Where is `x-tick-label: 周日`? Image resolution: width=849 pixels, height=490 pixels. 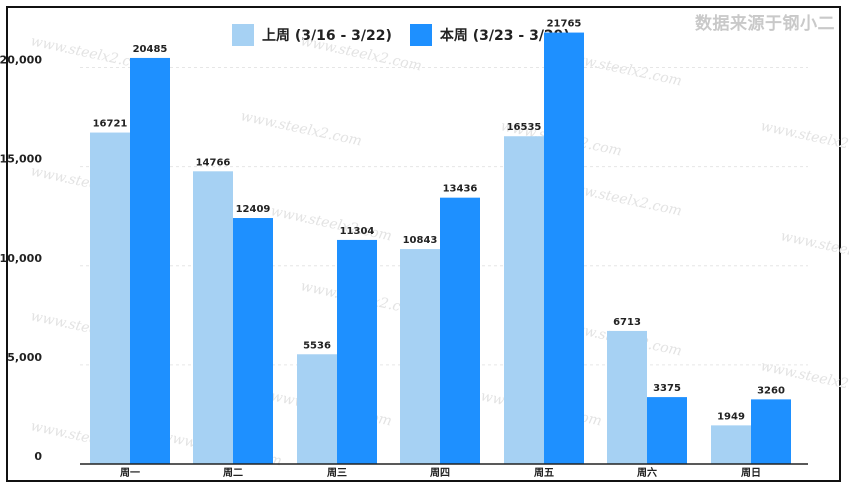
x-tick-label: 周日 is located at coordinates (751, 473).